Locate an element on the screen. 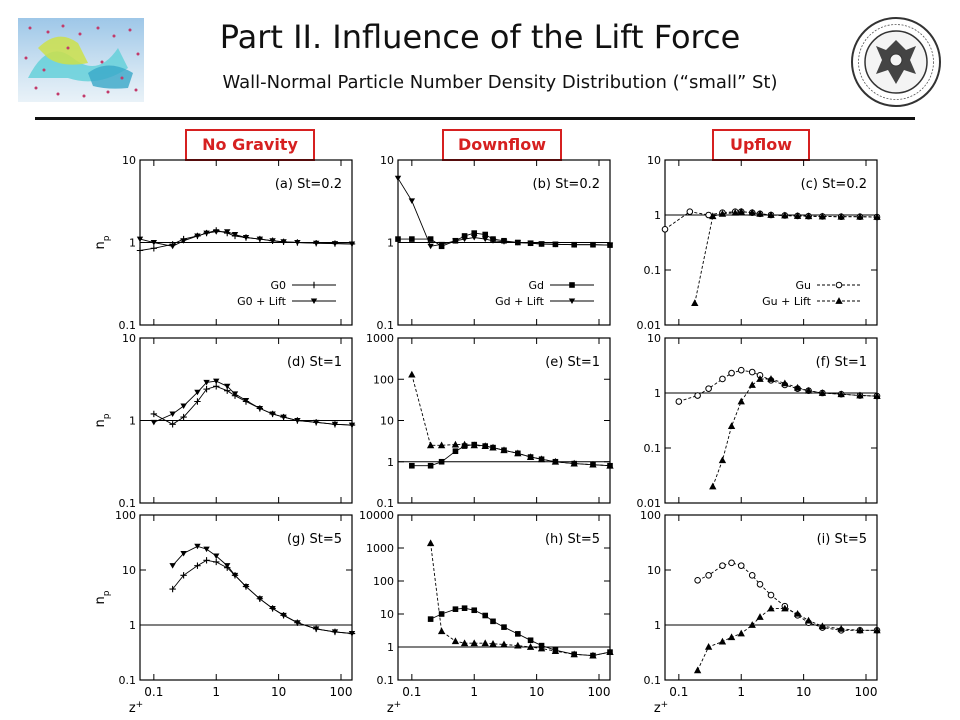 The width and height of the screenshot is (960, 720). slide-title: Part II. Influence of the Lift Force is located at coordinates (480, 37).